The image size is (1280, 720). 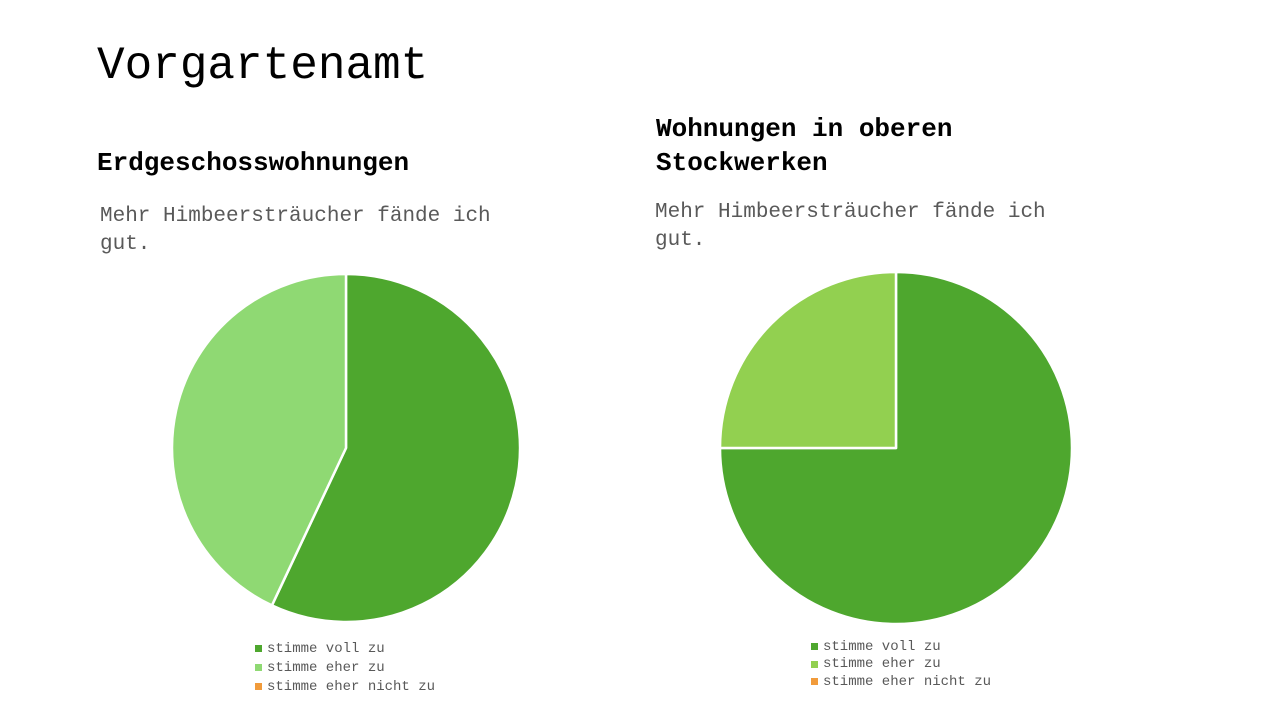 I want to click on chart-1-title: Erdgeschosswohnungen, so click(x=253, y=163).